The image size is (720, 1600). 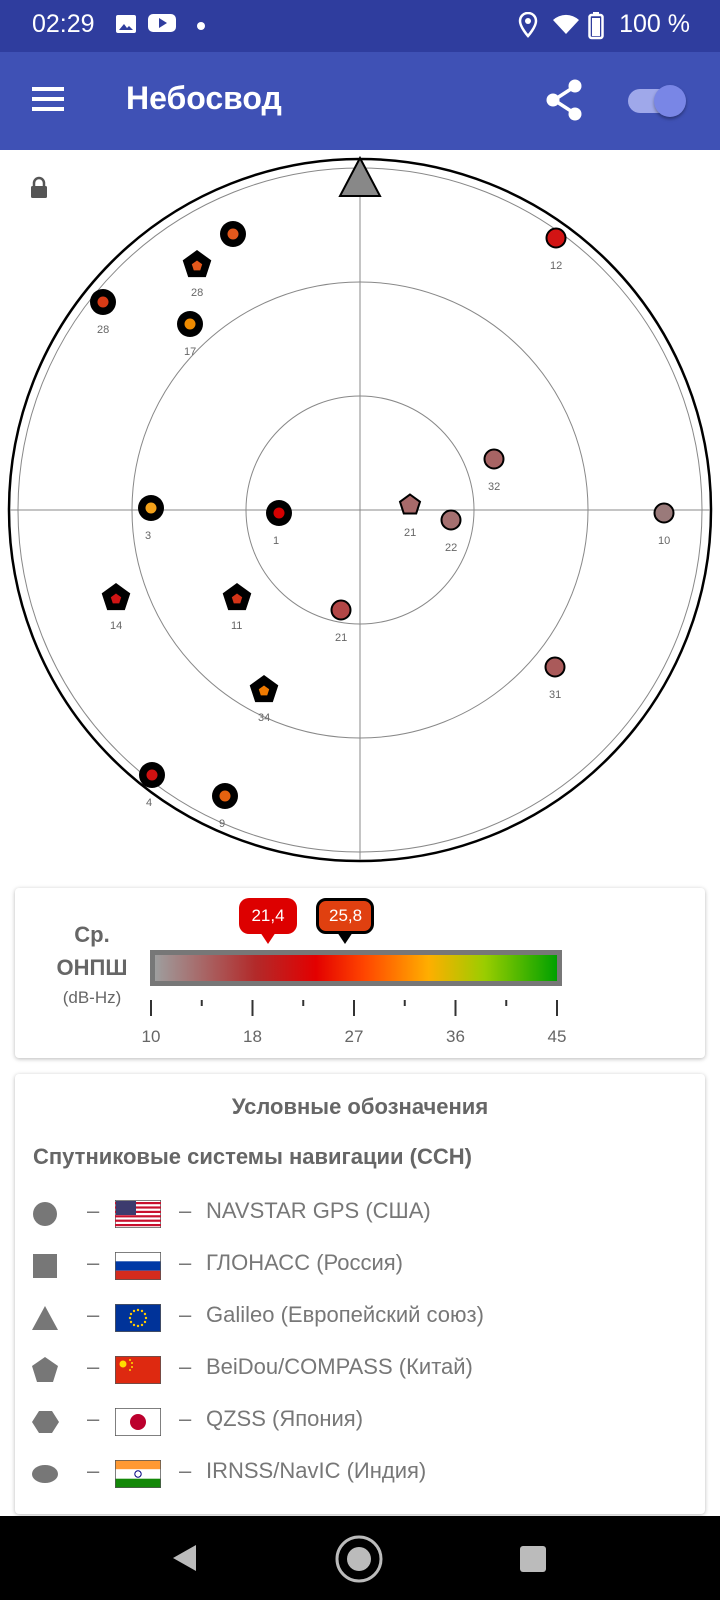 I want to click on legend-row-galileo: – – Galileo (Европейский союз), so click(x=361, y=1316).